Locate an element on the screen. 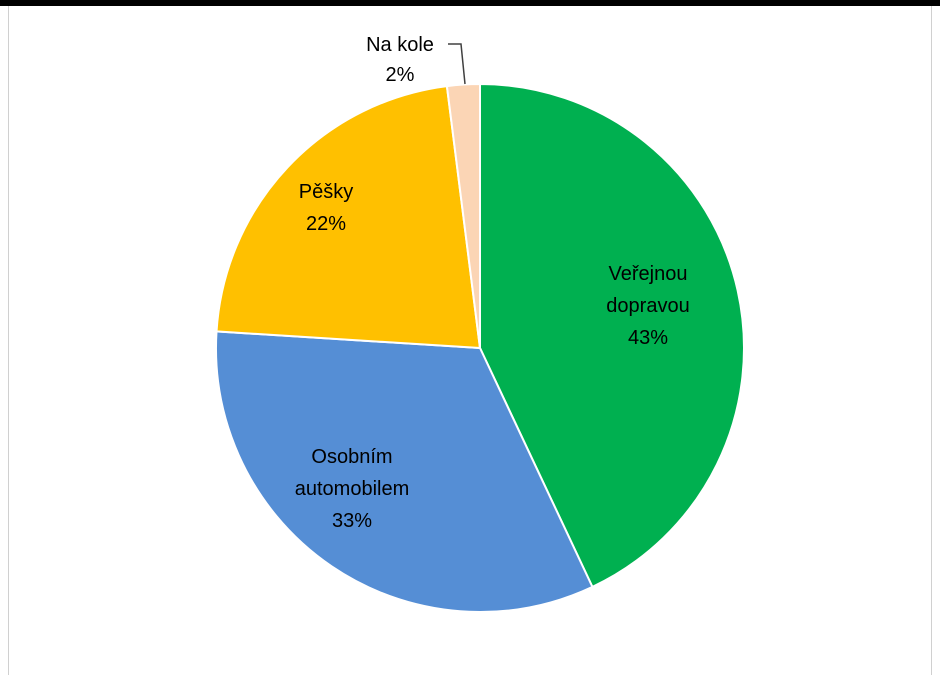 Image resolution: width=940 pixels, height=675 pixels. top-border is located at coordinates (470, 3).